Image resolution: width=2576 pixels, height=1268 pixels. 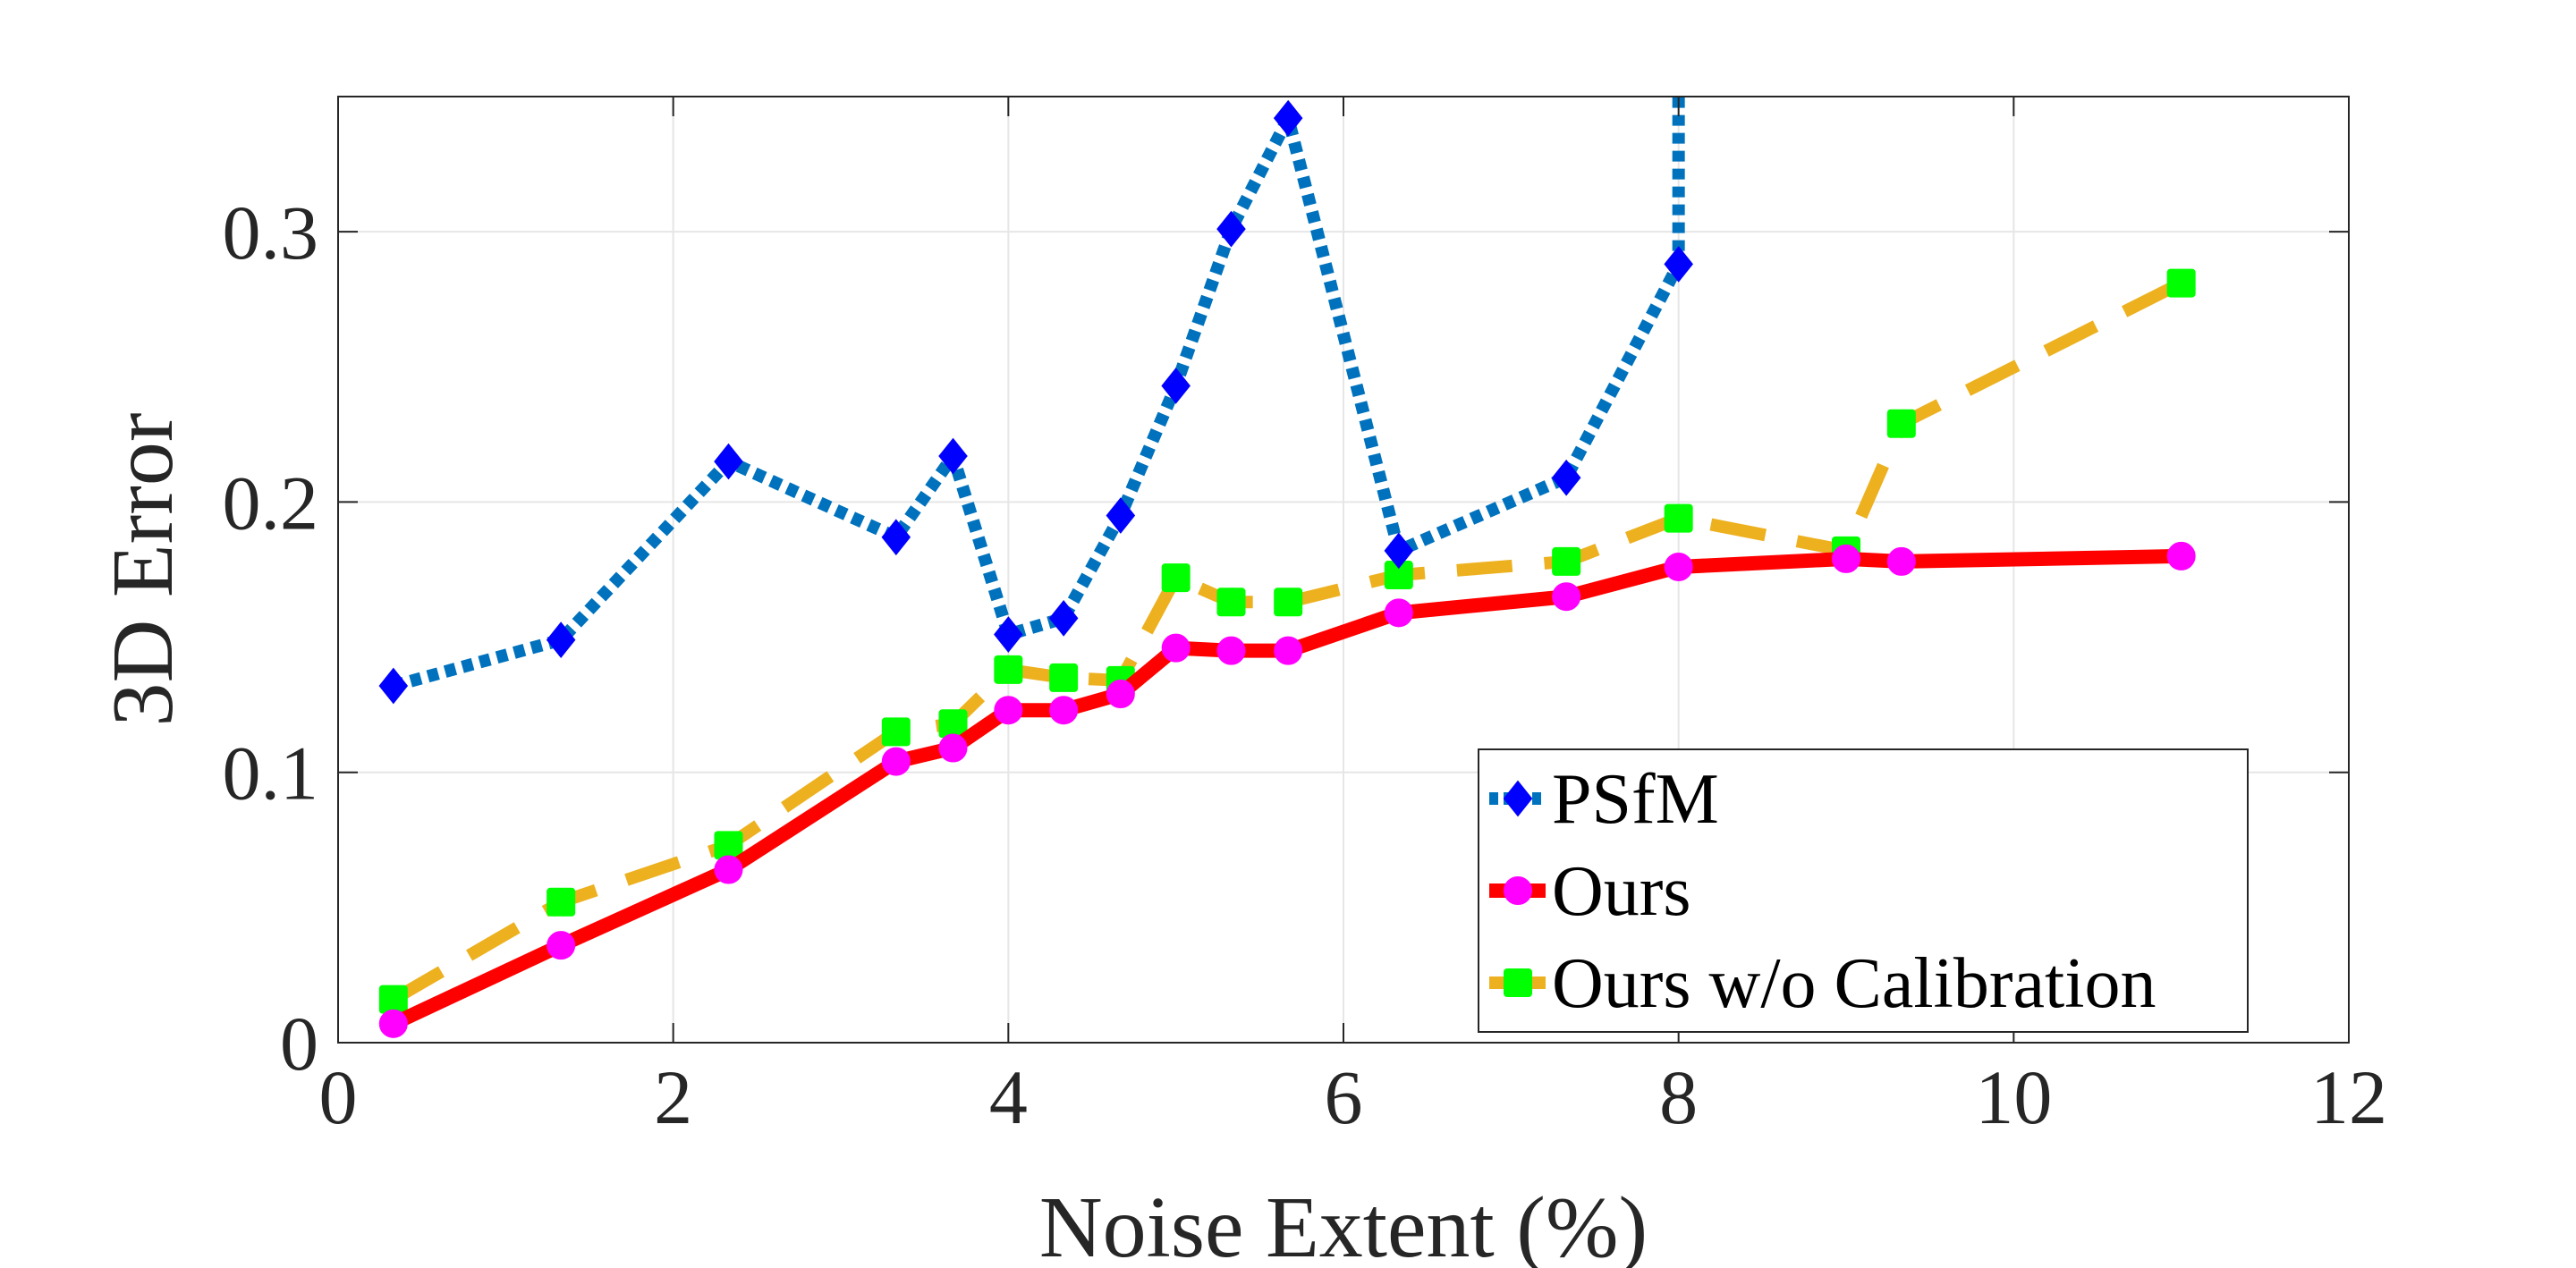 What do you see at coordinates (271, 773) in the screenshot?
I see `y-tick-label: 0.1` at bounding box center [271, 773].